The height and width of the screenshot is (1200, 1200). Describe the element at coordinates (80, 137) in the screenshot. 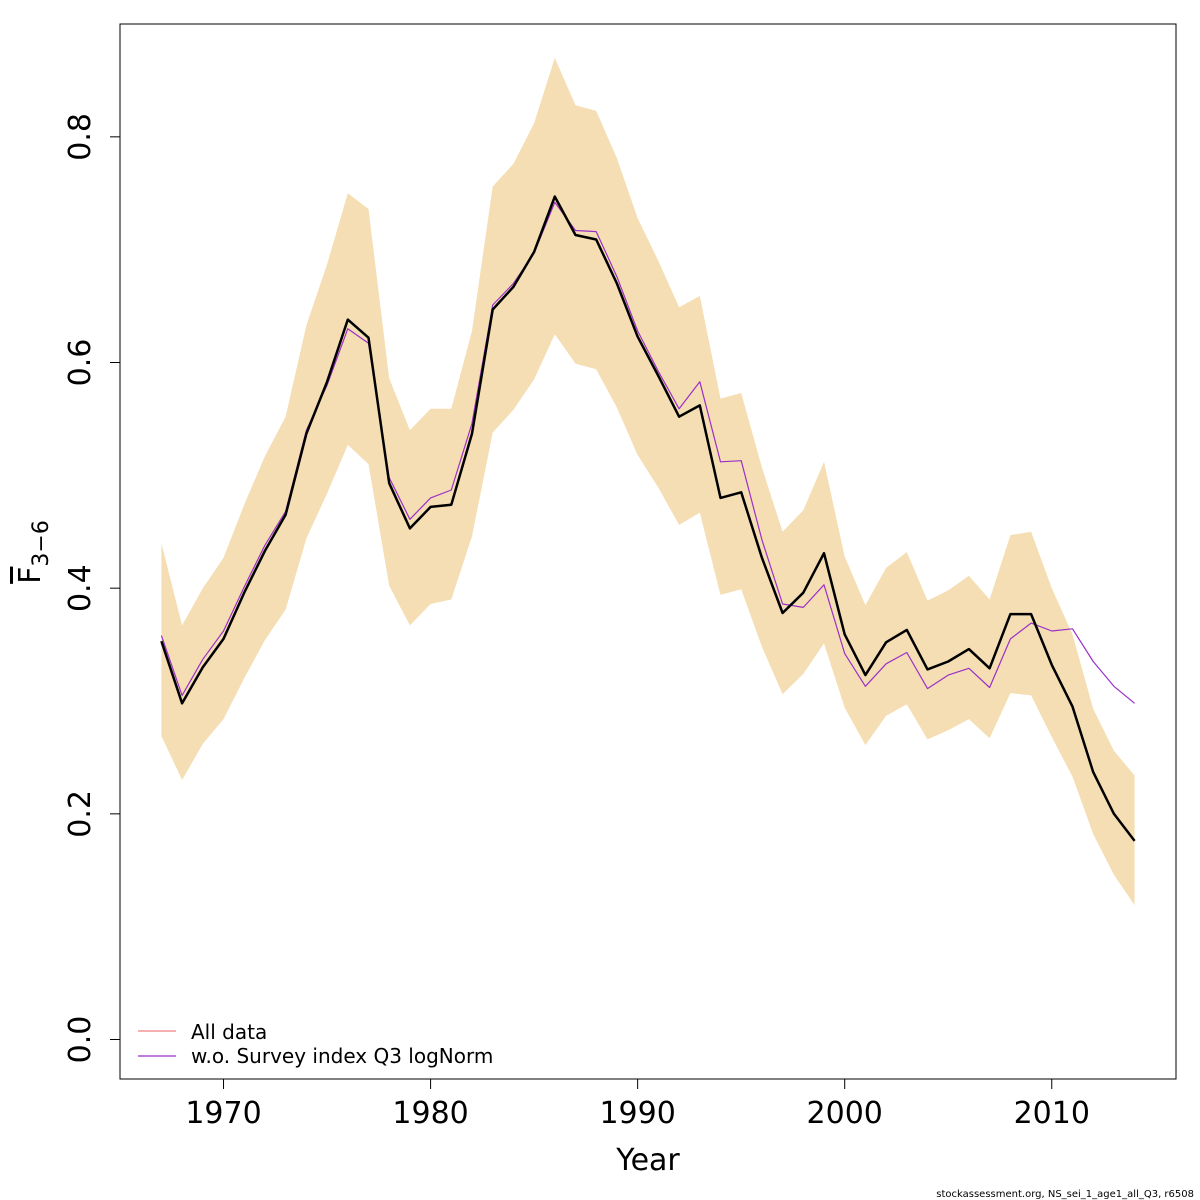

I see `y-tick-label: 0.8` at that location.